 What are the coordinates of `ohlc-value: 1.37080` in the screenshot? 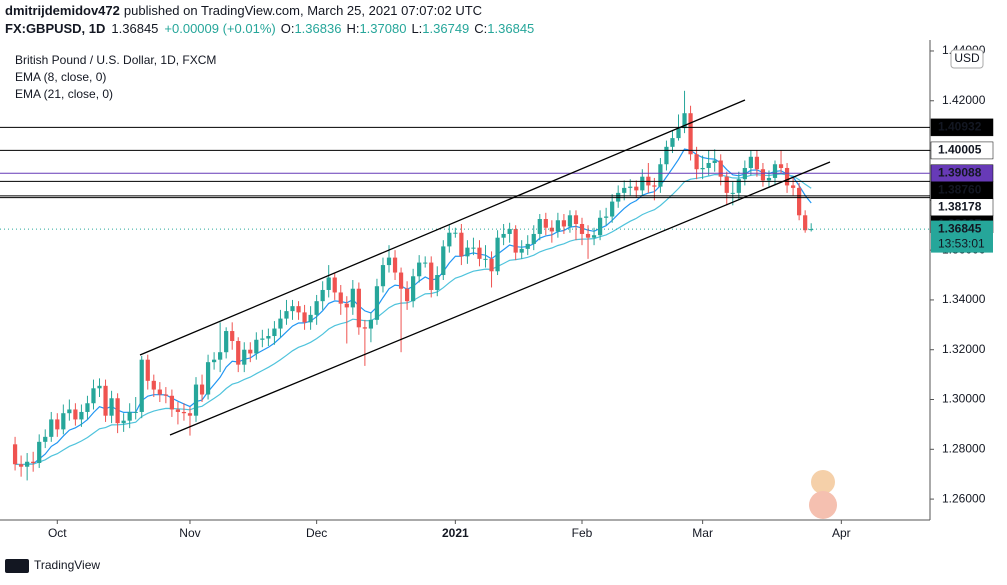 It's located at (382, 28).